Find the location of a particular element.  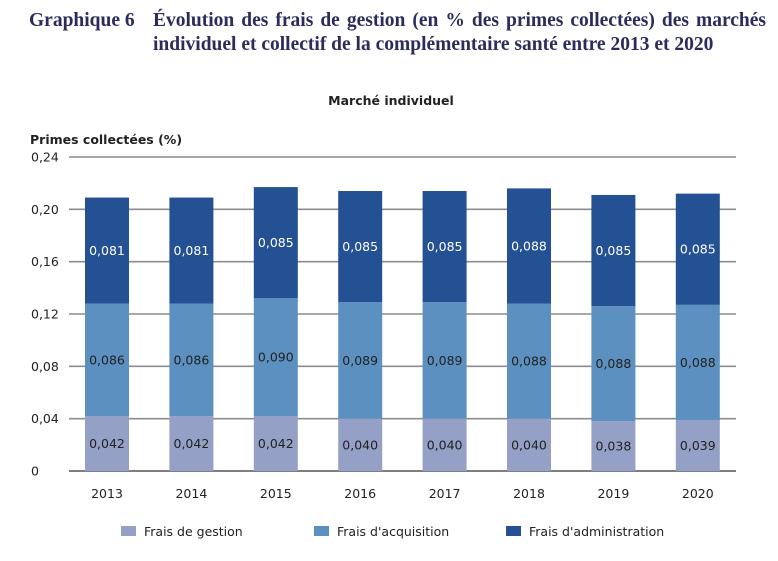

bar-stack-2020: 0,039 0,088 0,085 is located at coordinates (697, 332).